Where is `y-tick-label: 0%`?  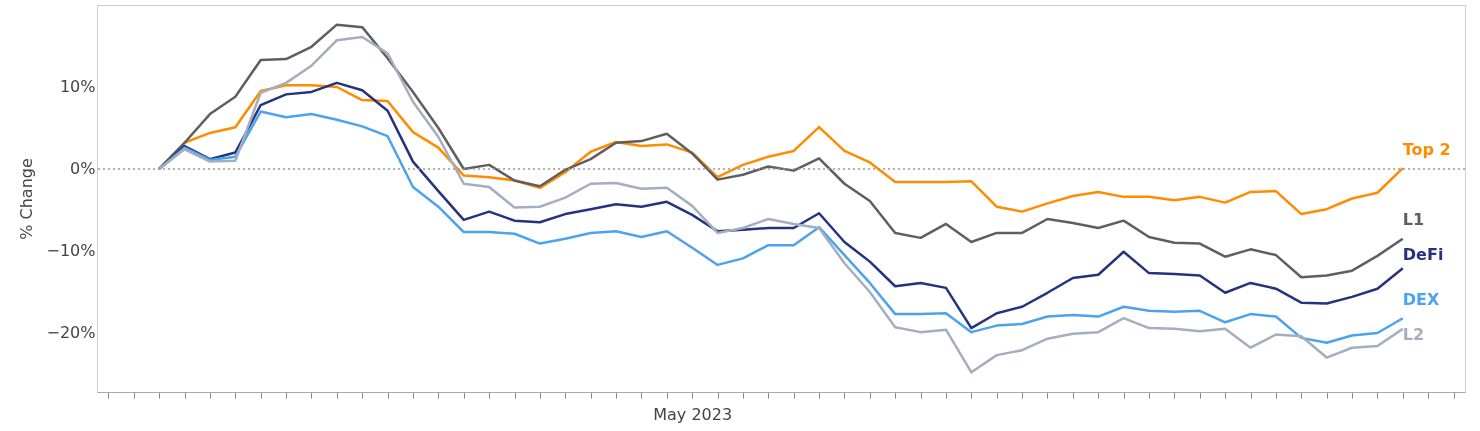 y-tick-label: 0% is located at coordinates (83, 169).